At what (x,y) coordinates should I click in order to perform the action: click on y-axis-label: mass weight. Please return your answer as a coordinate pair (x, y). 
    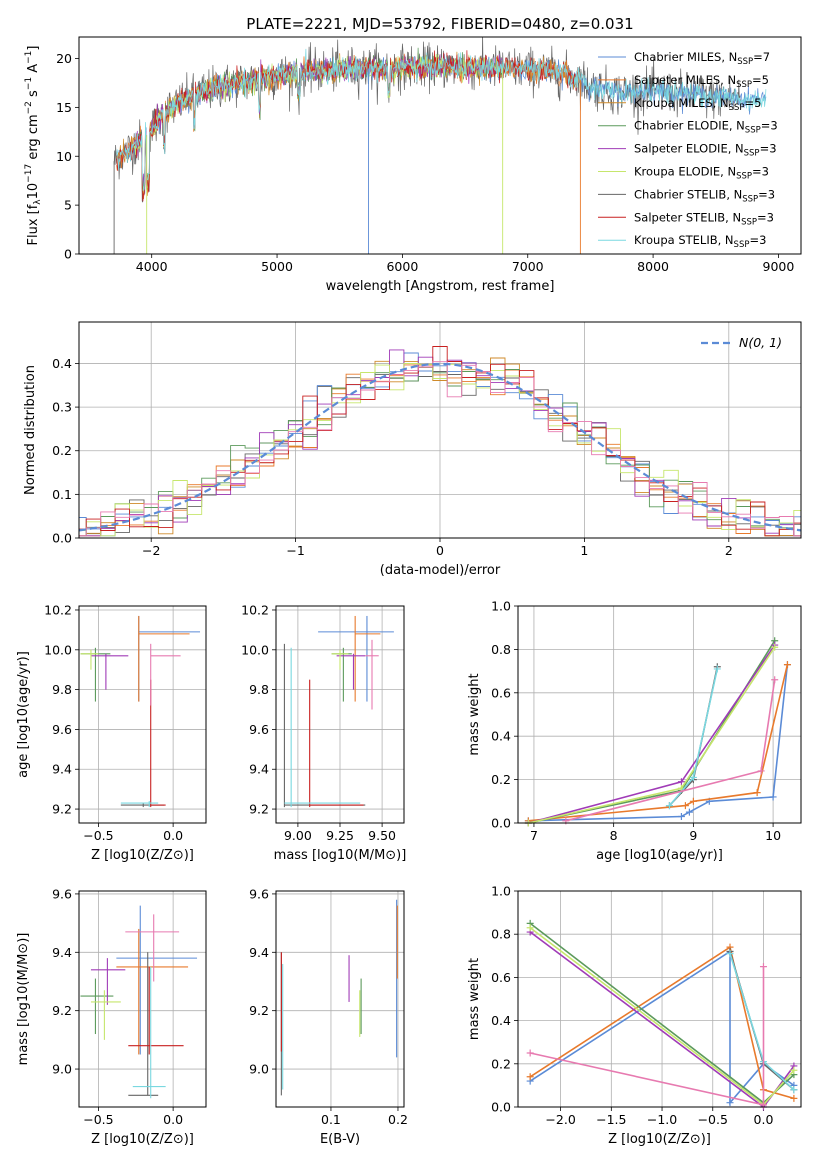
    Looking at the image, I should click on (474, 714).